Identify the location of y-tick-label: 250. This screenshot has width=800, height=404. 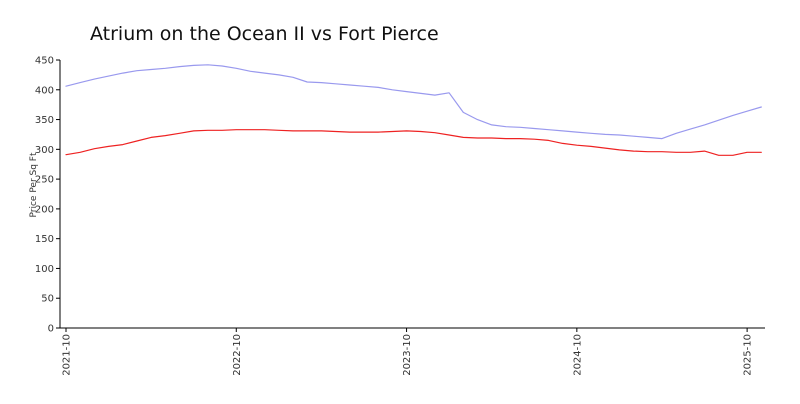
(44, 180).